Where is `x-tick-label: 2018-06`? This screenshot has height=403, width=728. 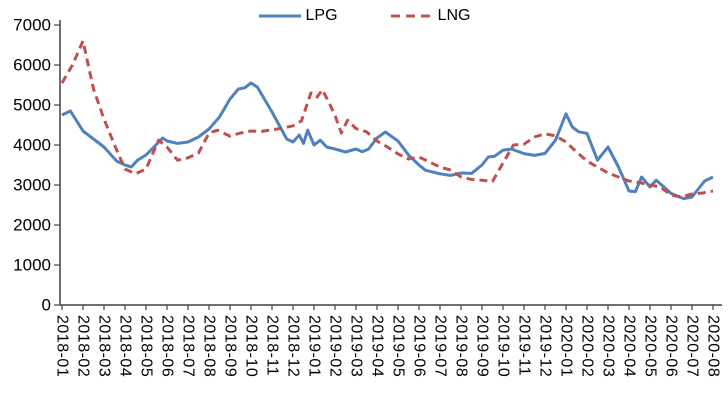 x-tick-label: 2018-06 is located at coordinates (167, 346).